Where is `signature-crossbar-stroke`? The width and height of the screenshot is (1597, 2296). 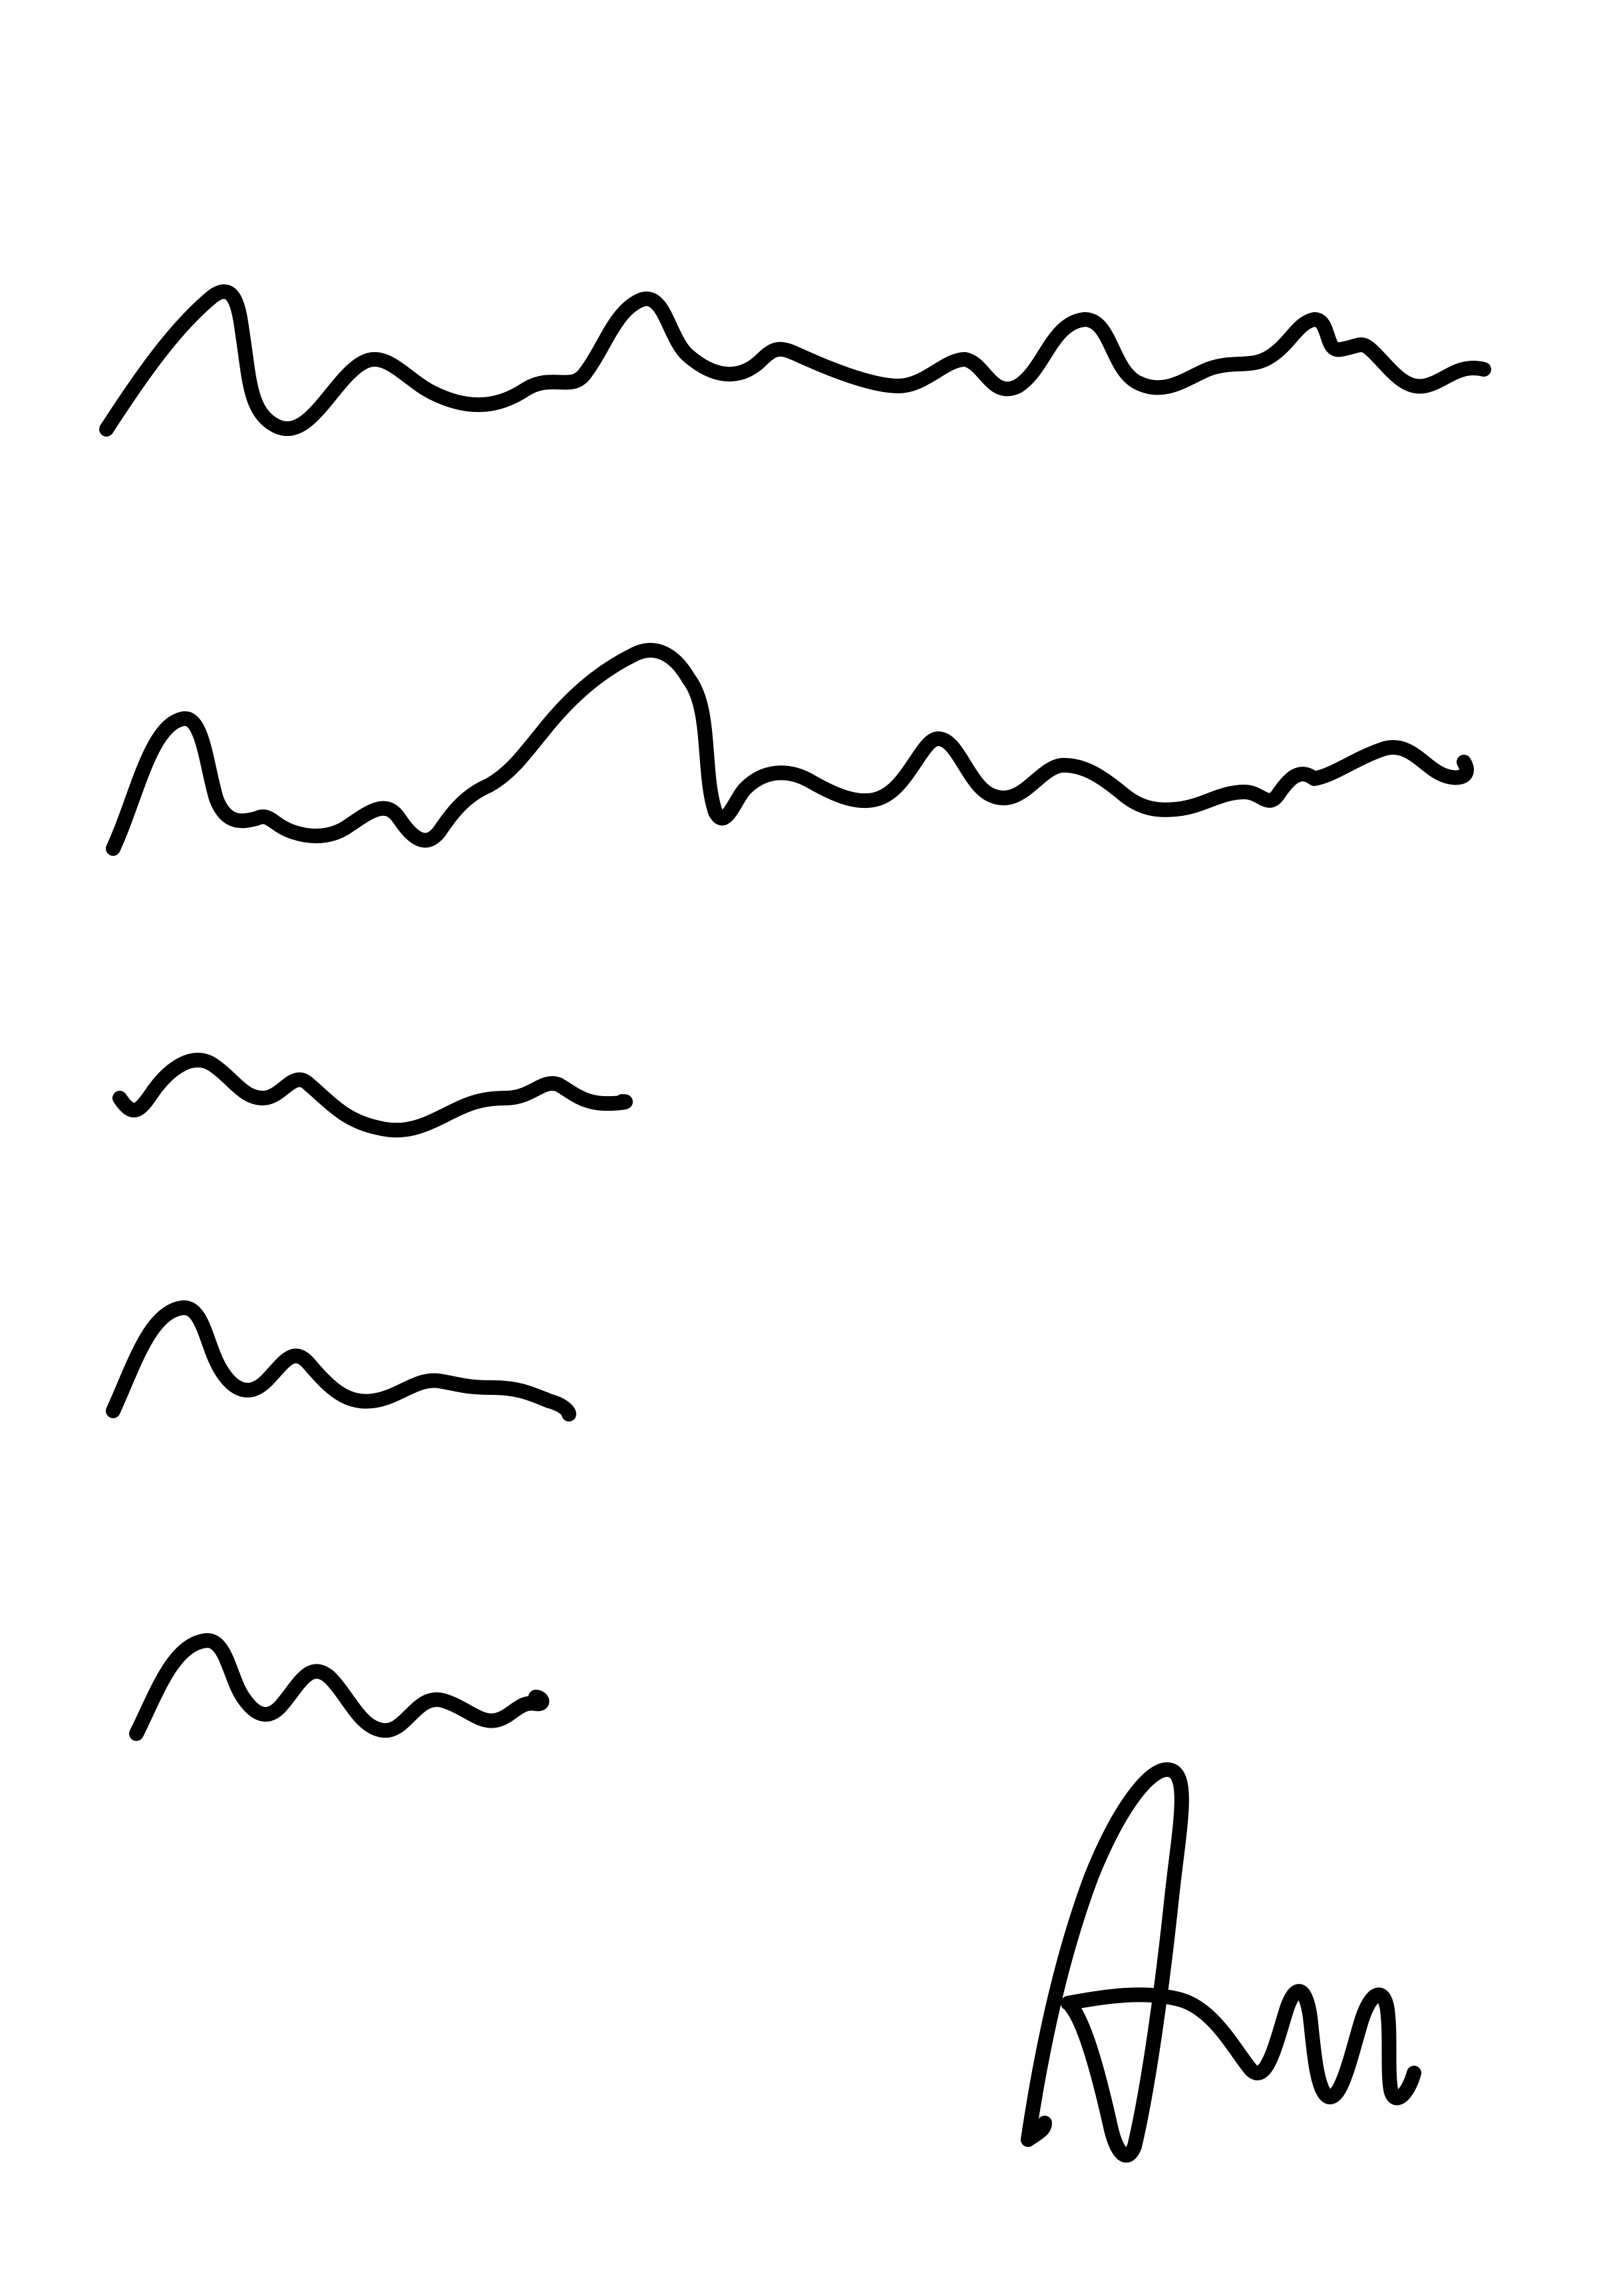 signature-crossbar-stroke is located at coordinates (1241, 2045).